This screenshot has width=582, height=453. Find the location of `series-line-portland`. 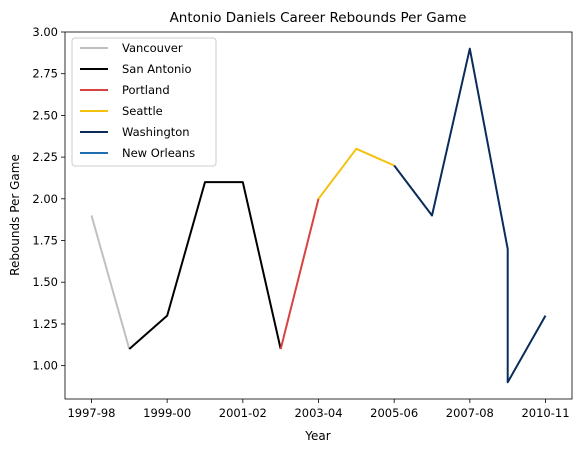

series-line-portland is located at coordinates (299, 274).